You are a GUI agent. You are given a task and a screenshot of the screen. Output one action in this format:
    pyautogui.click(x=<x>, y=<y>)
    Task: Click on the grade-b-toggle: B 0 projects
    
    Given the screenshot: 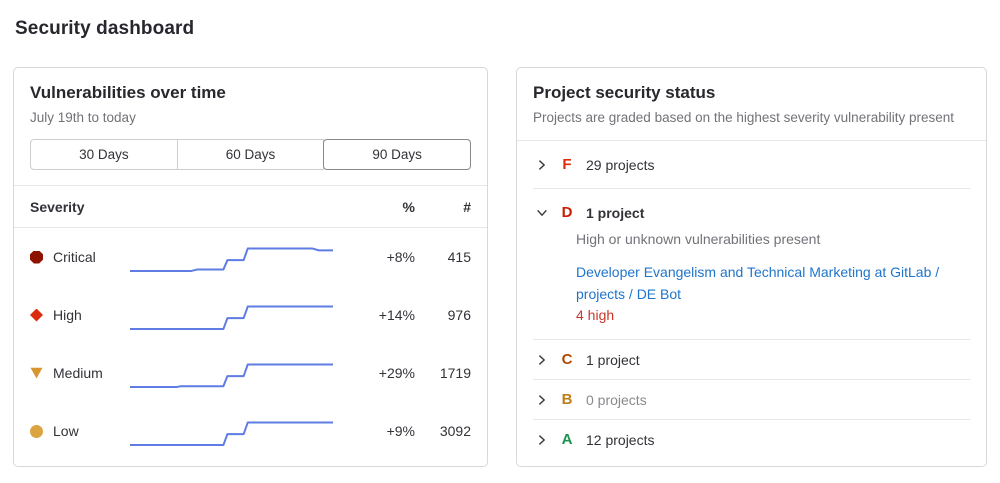 What is the action you would take?
    pyautogui.click(x=751, y=399)
    